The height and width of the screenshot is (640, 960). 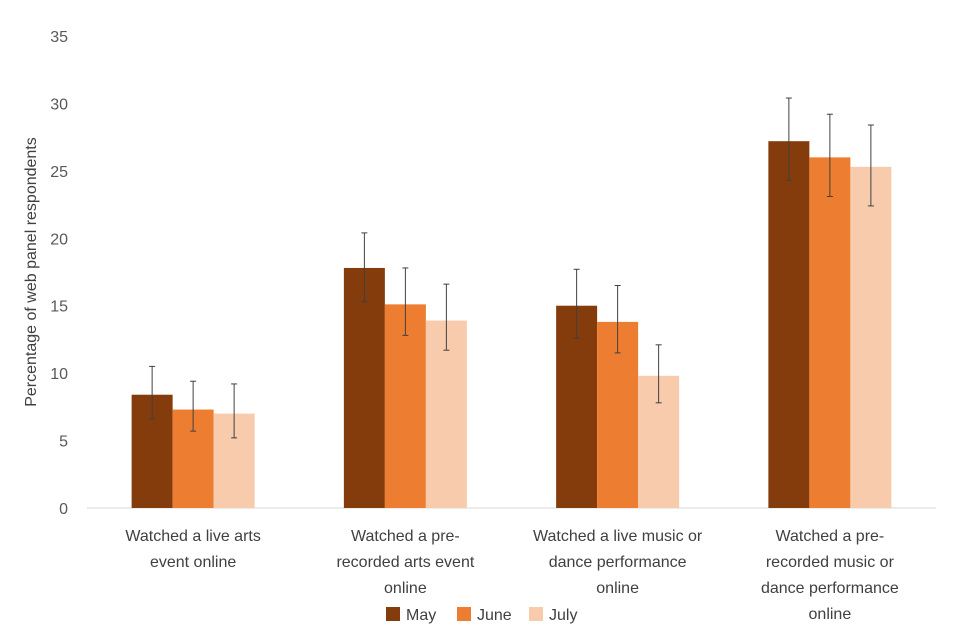 I want to click on legend-item-july: July, so click(x=553, y=615).